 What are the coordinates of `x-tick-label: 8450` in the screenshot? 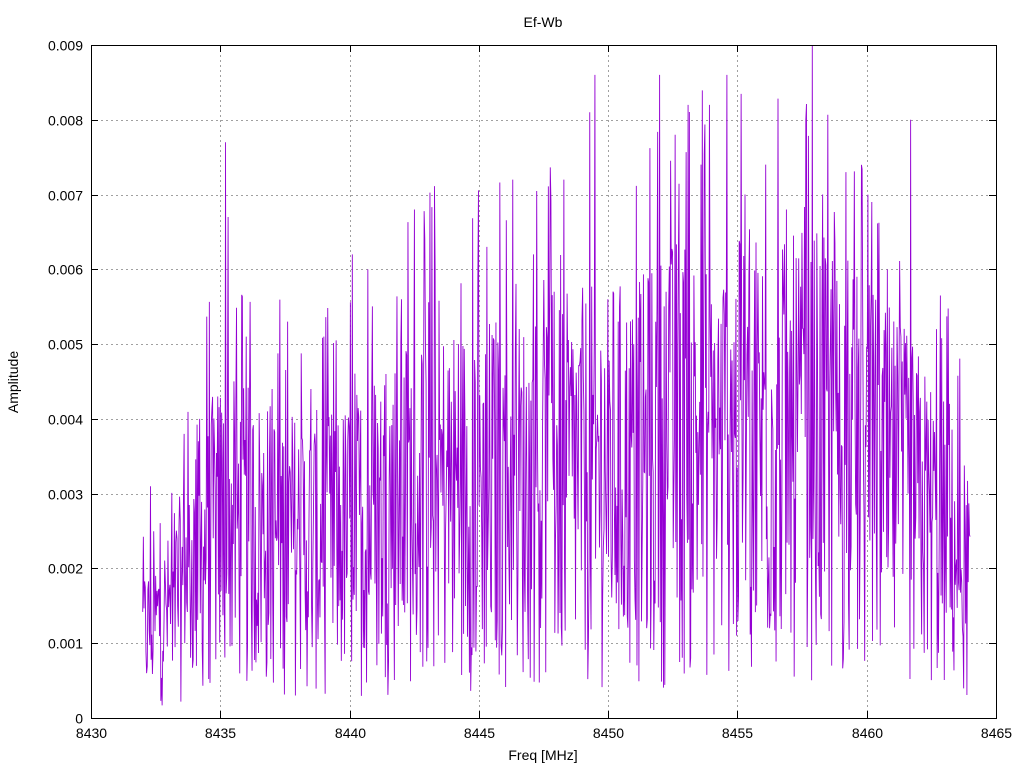 It's located at (608, 733).